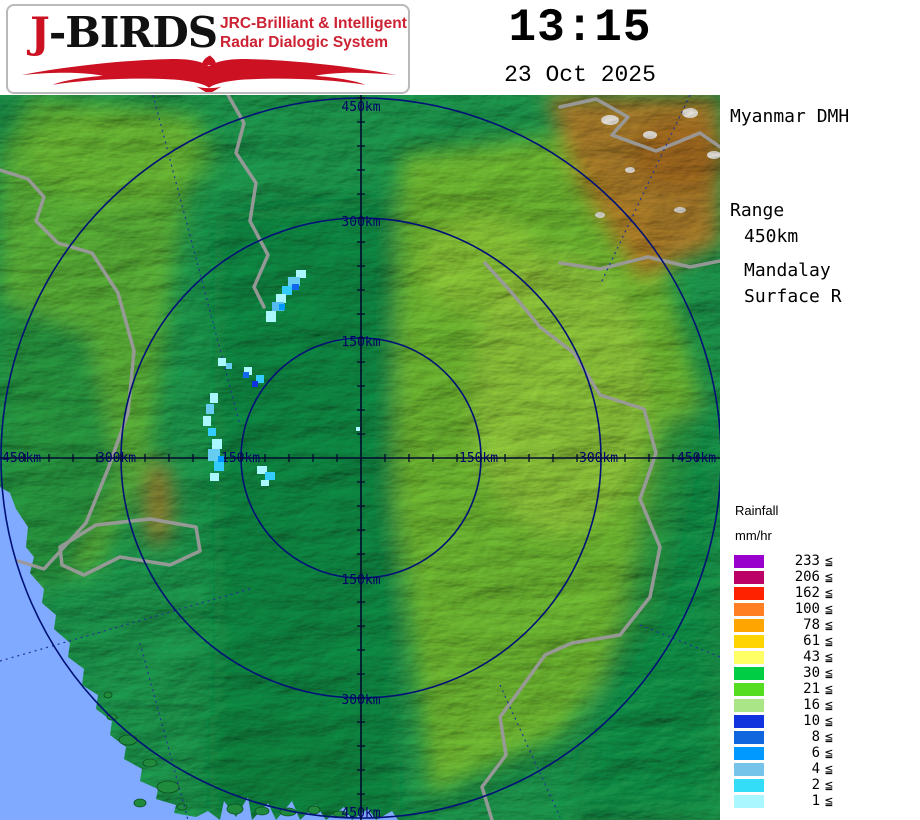 The width and height of the screenshot is (920, 820). I want to click on legend-value: 2, so click(815, 785).